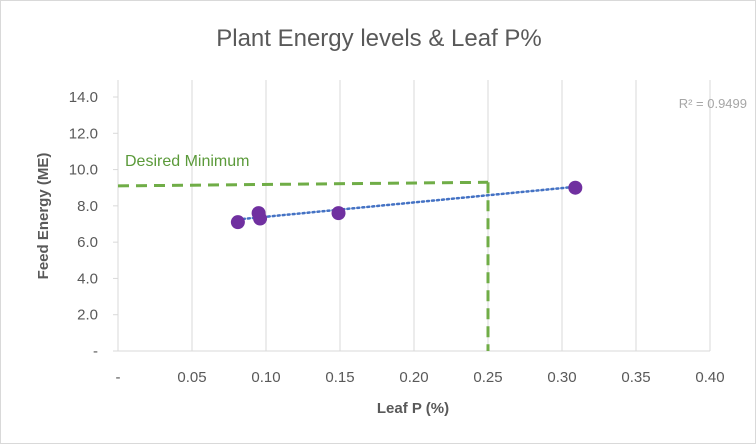 Image resolution: width=756 pixels, height=448 pixels. I want to click on linear-trendline, so click(406, 203).